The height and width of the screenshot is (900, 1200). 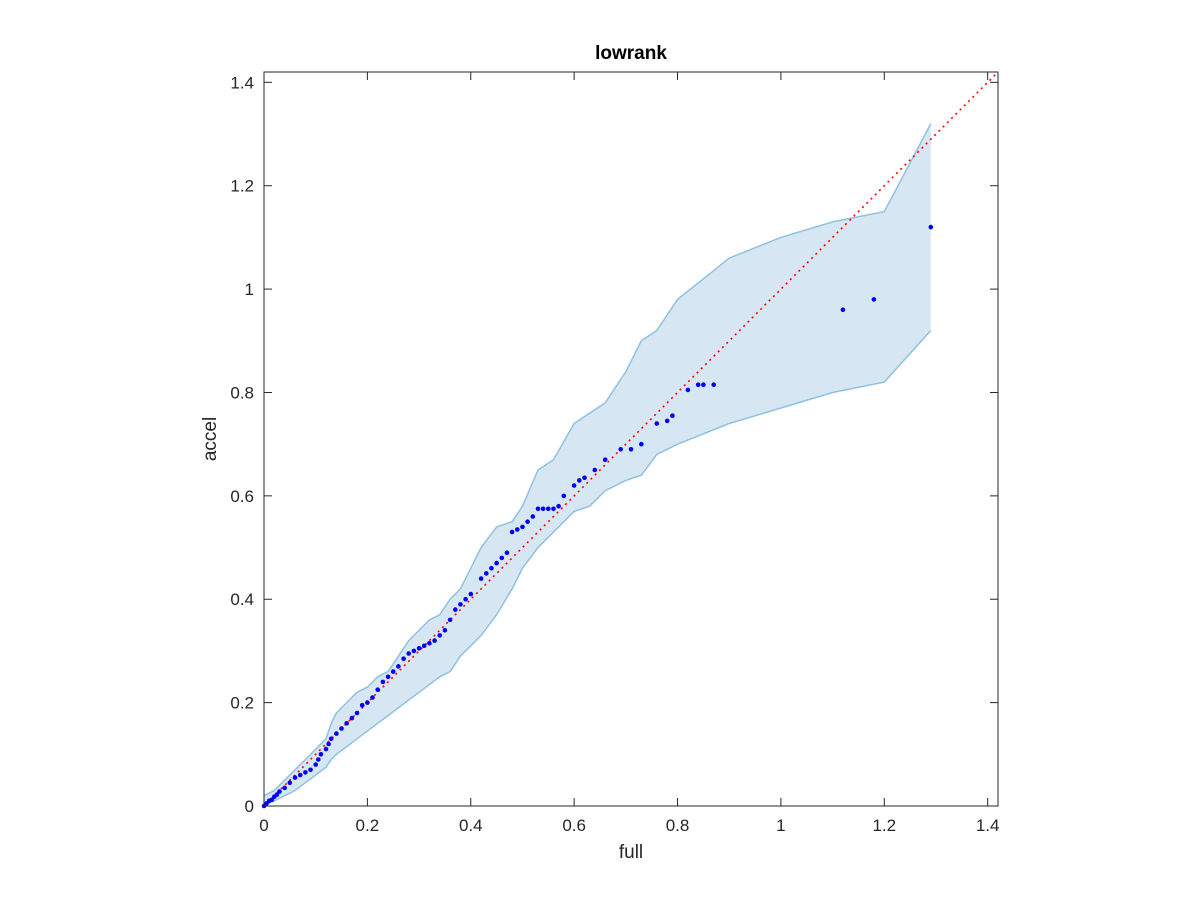 What do you see at coordinates (242, 496) in the screenshot?
I see `y-tick-label: 0.6` at bounding box center [242, 496].